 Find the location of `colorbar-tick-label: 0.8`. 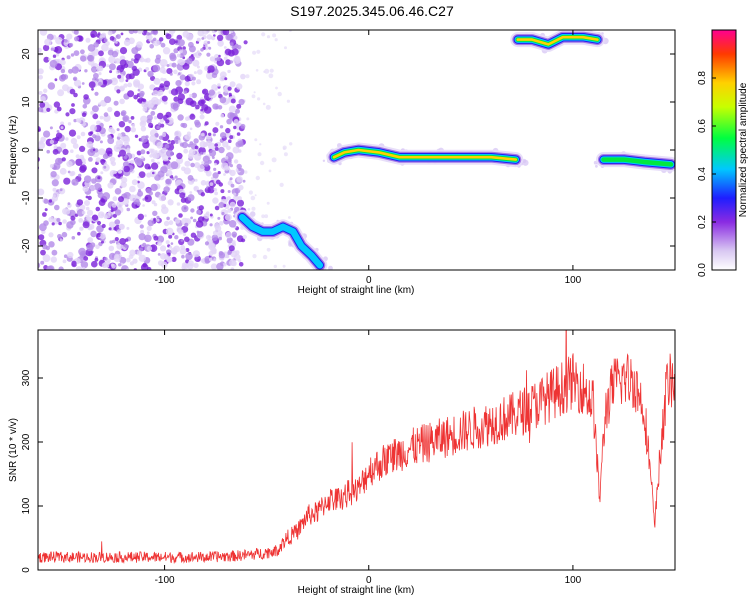

colorbar-tick-label: 0.8 is located at coordinates (702, 78).